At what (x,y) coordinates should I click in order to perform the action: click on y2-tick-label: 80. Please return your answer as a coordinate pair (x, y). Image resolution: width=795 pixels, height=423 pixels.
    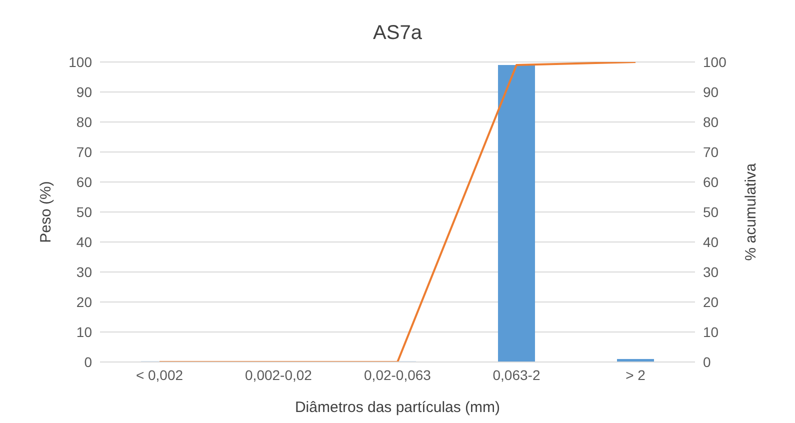
    Looking at the image, I should click on (711, 122).